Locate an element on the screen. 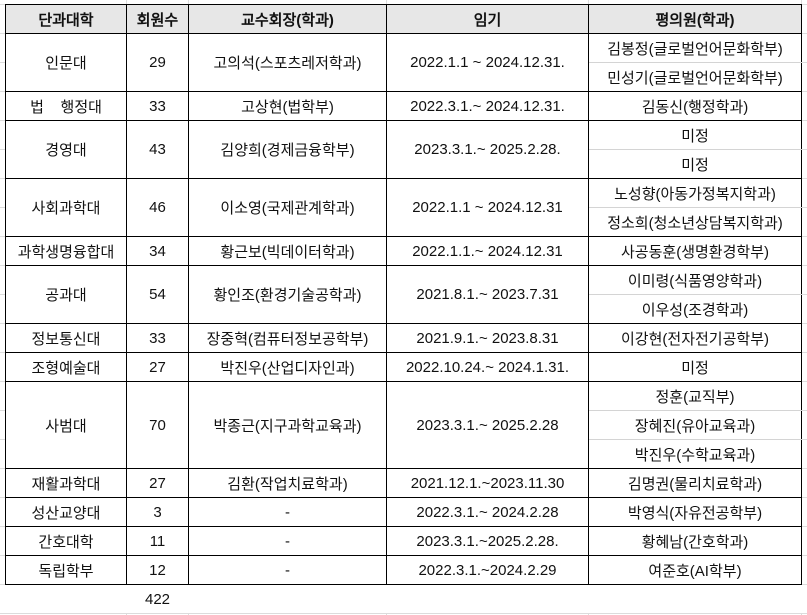  president-cell: 황근보(빅데이터학과) is located at coordinates (287, 251).